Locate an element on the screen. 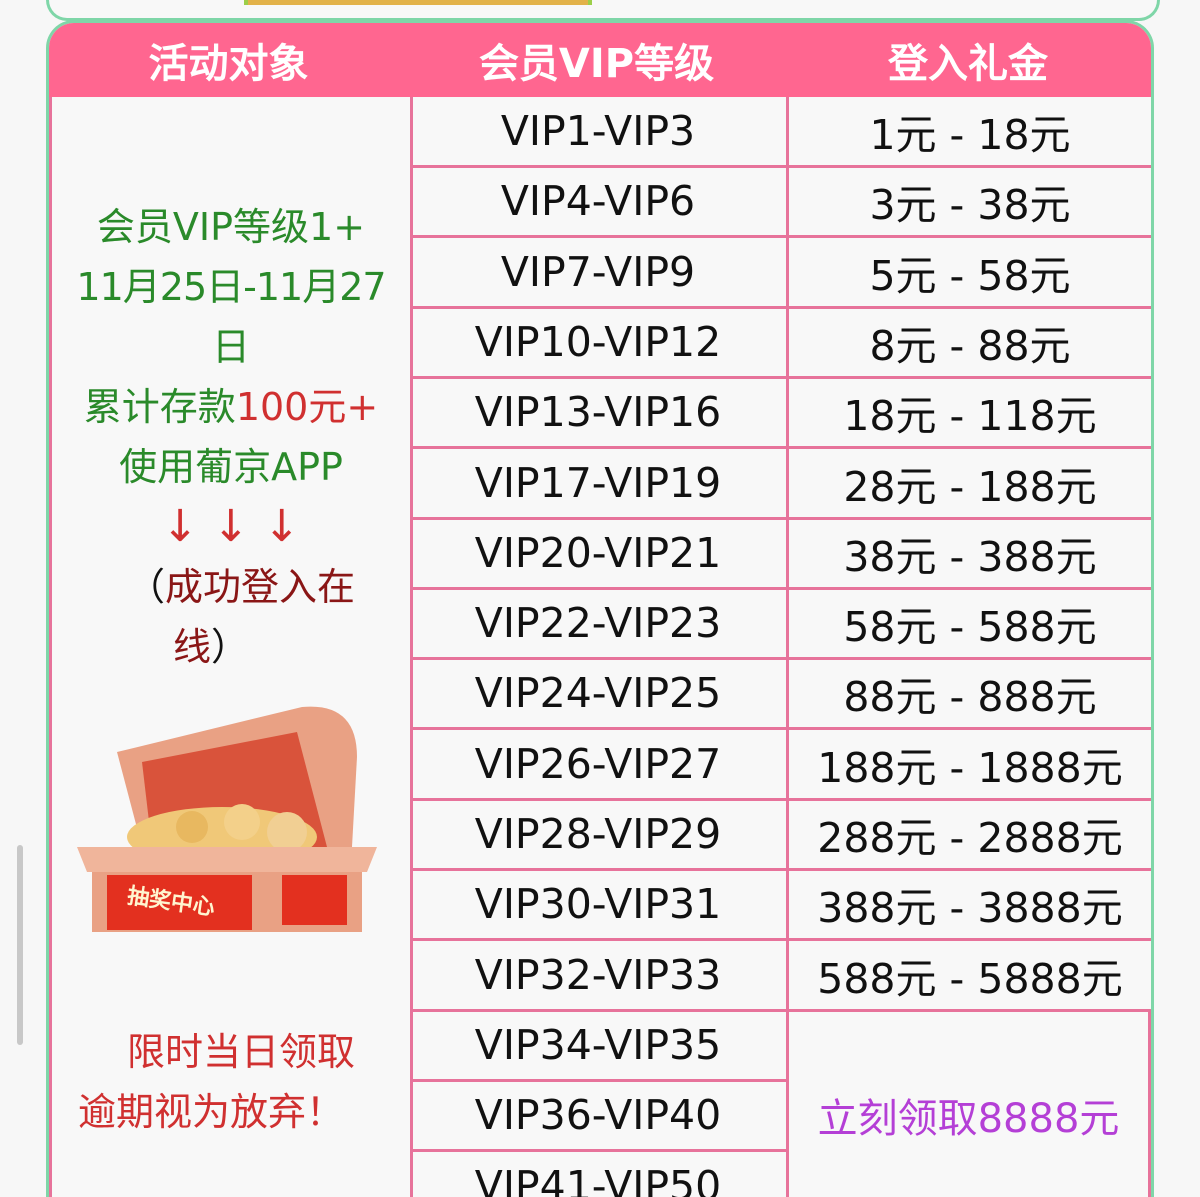 The image size is (1200, 1197). login-bonus-cell: 188元 - 1888元 is located at coordinates (970, 764).